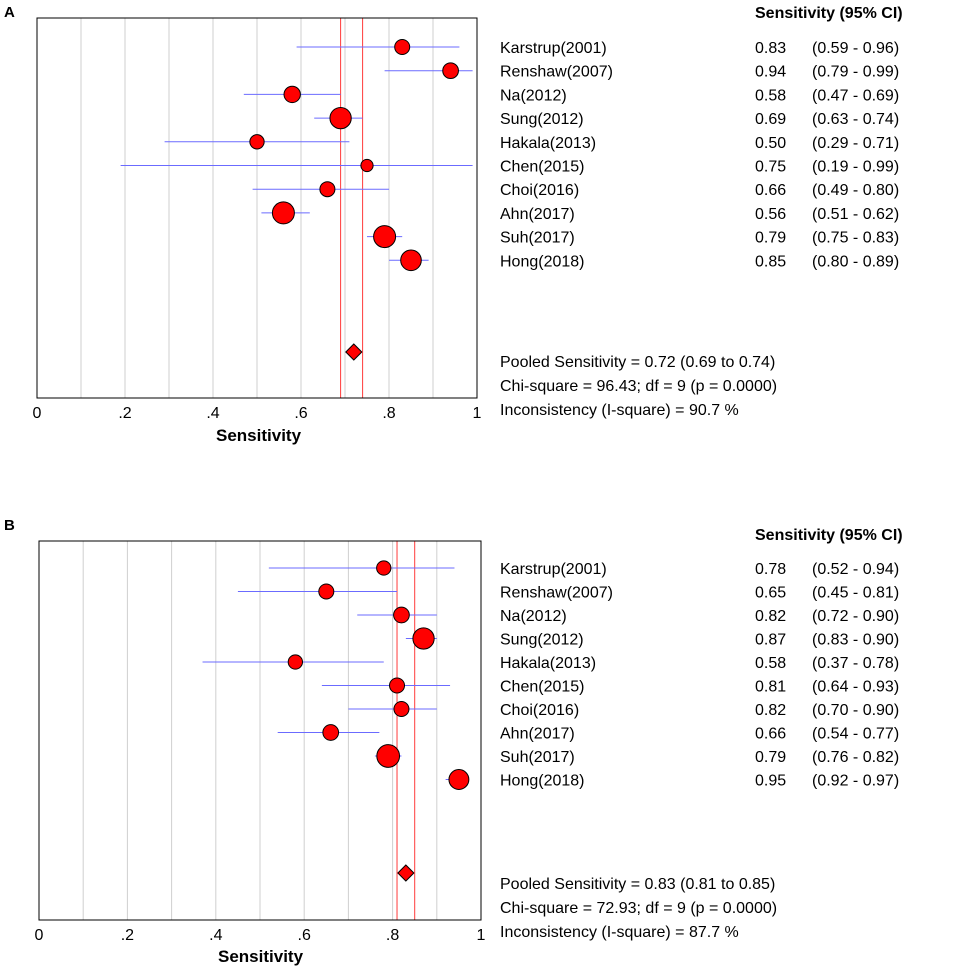 Image resolution: width=957 pixels, height=971 pixels. Describe the element at coordinates (855, 143) in the screenshot. I see `panel-a-study-ci-4: (0.29 - 0.71)` at that location.